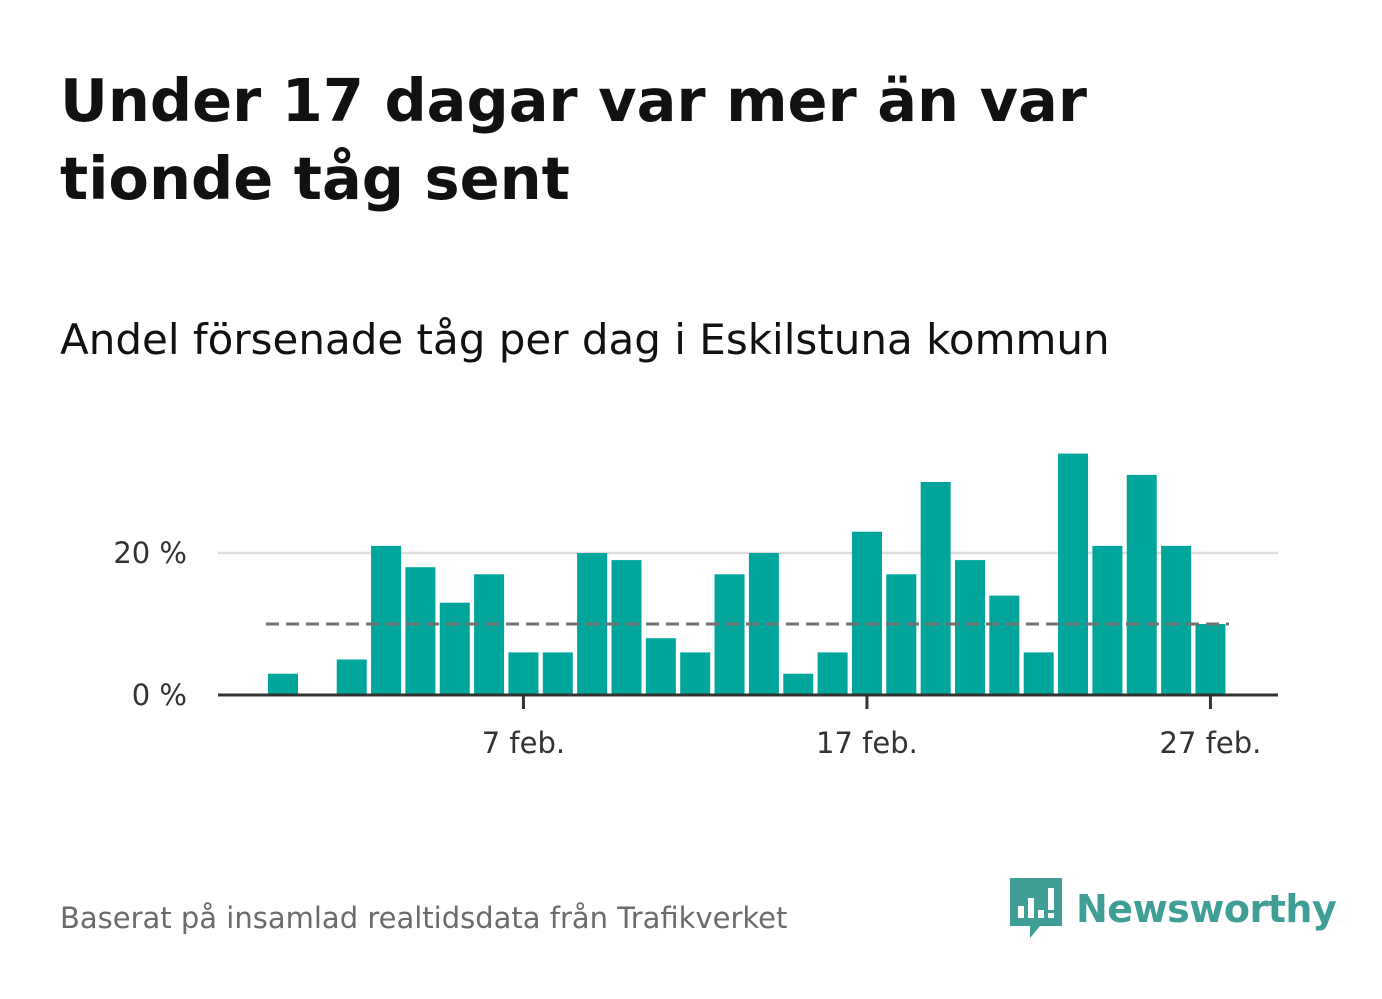 Image resolution: width=1382 pixels, height=999 pixels. I want to click on x-tick-label: 27 feb., so click(1211, 743).